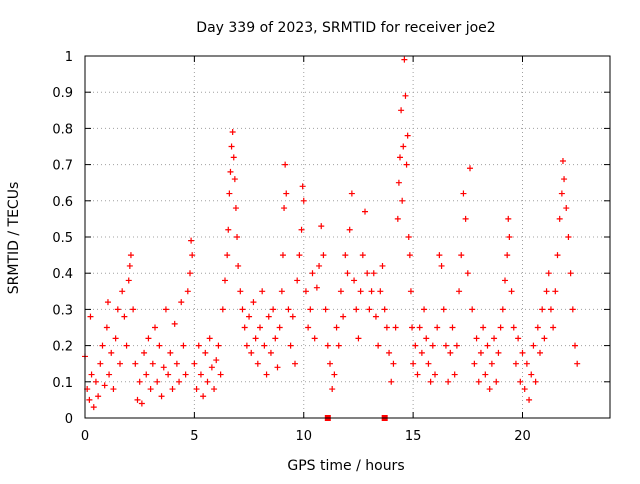 The height and width of the screenshot is (484, 640). I want to click on y-tick-label: 0.2, so click(62, 347).